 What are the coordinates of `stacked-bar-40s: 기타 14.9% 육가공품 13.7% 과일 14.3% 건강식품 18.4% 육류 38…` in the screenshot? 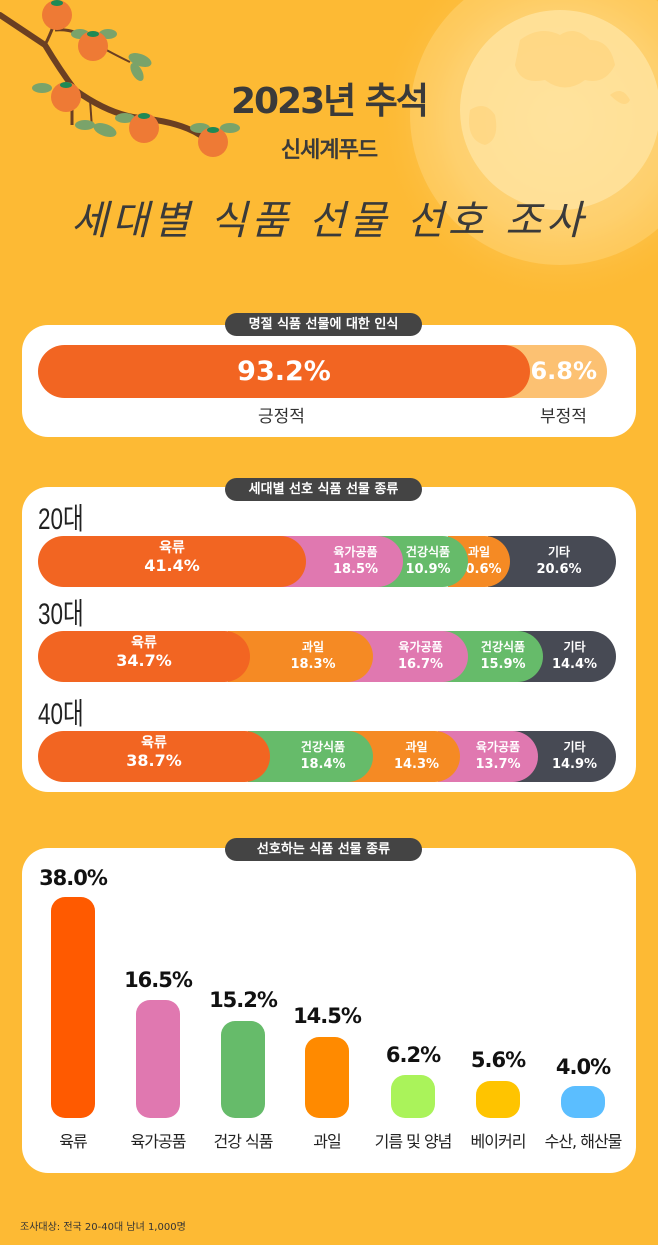 It's located at (327, 756).